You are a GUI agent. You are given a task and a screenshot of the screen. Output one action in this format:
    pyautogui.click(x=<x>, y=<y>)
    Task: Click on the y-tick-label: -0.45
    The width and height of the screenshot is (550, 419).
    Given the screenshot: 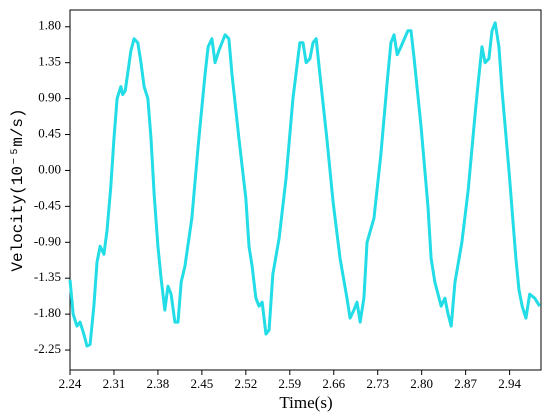 What is the action you would take?
    pyautogui.click(x=47, y=204)
    